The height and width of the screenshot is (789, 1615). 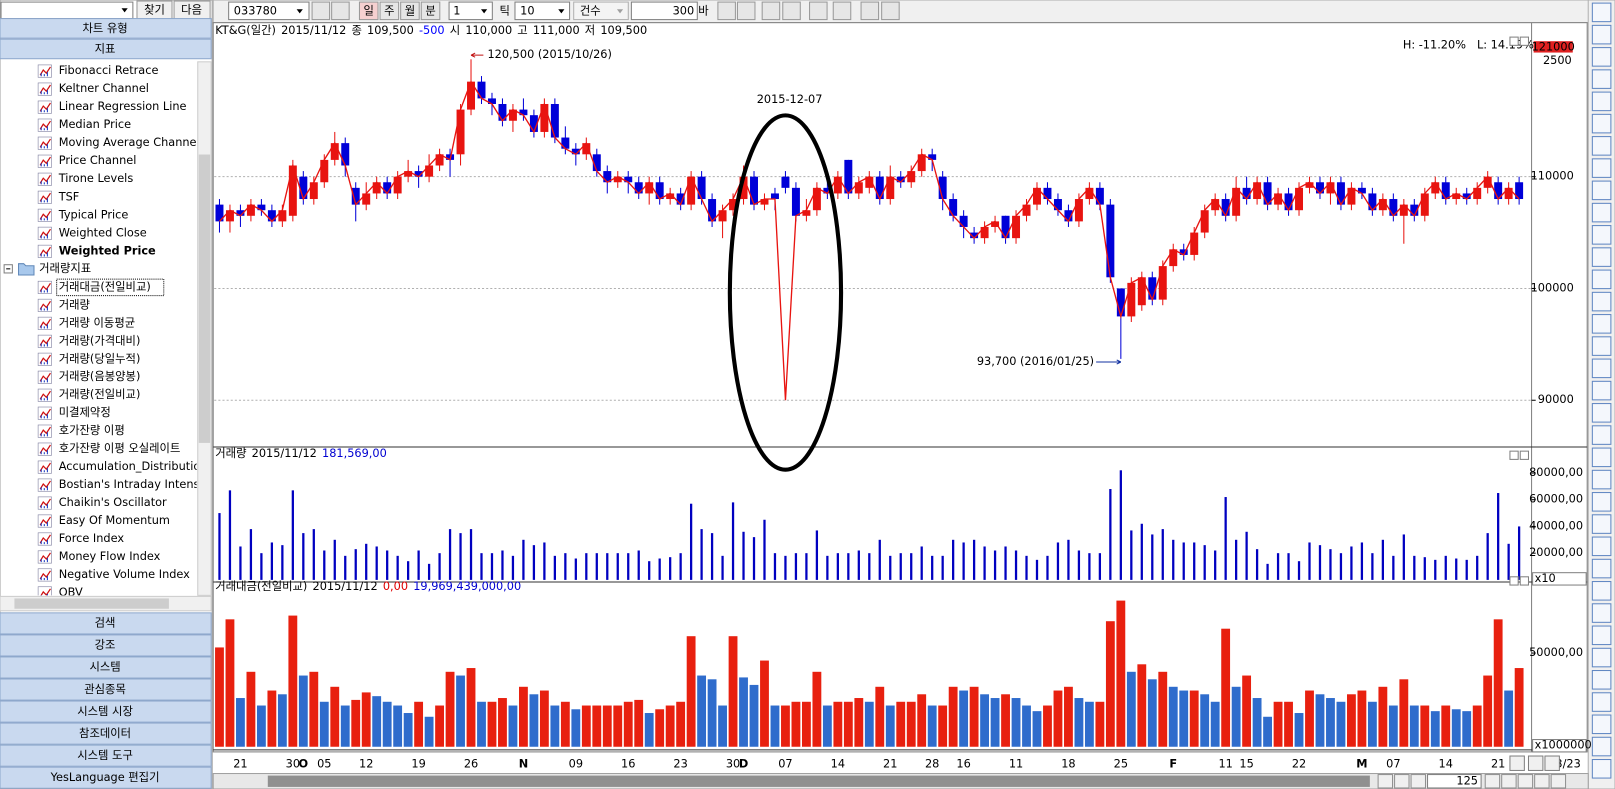 What do you see at coordinates (527, 10) in the screenshot?
I see `tick-count: 10` at bounding box center [527, 10].